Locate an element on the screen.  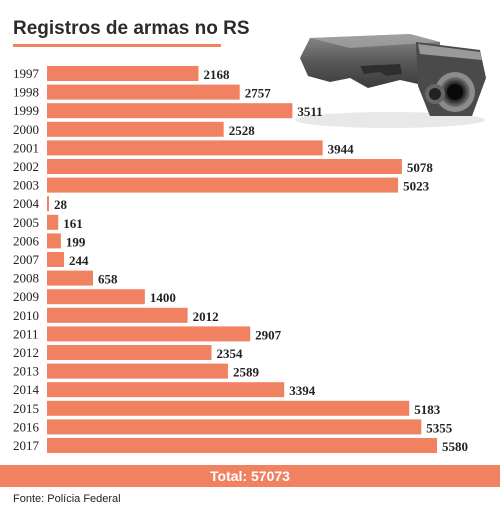
bar-2002 is located at coordinates (224, 166).